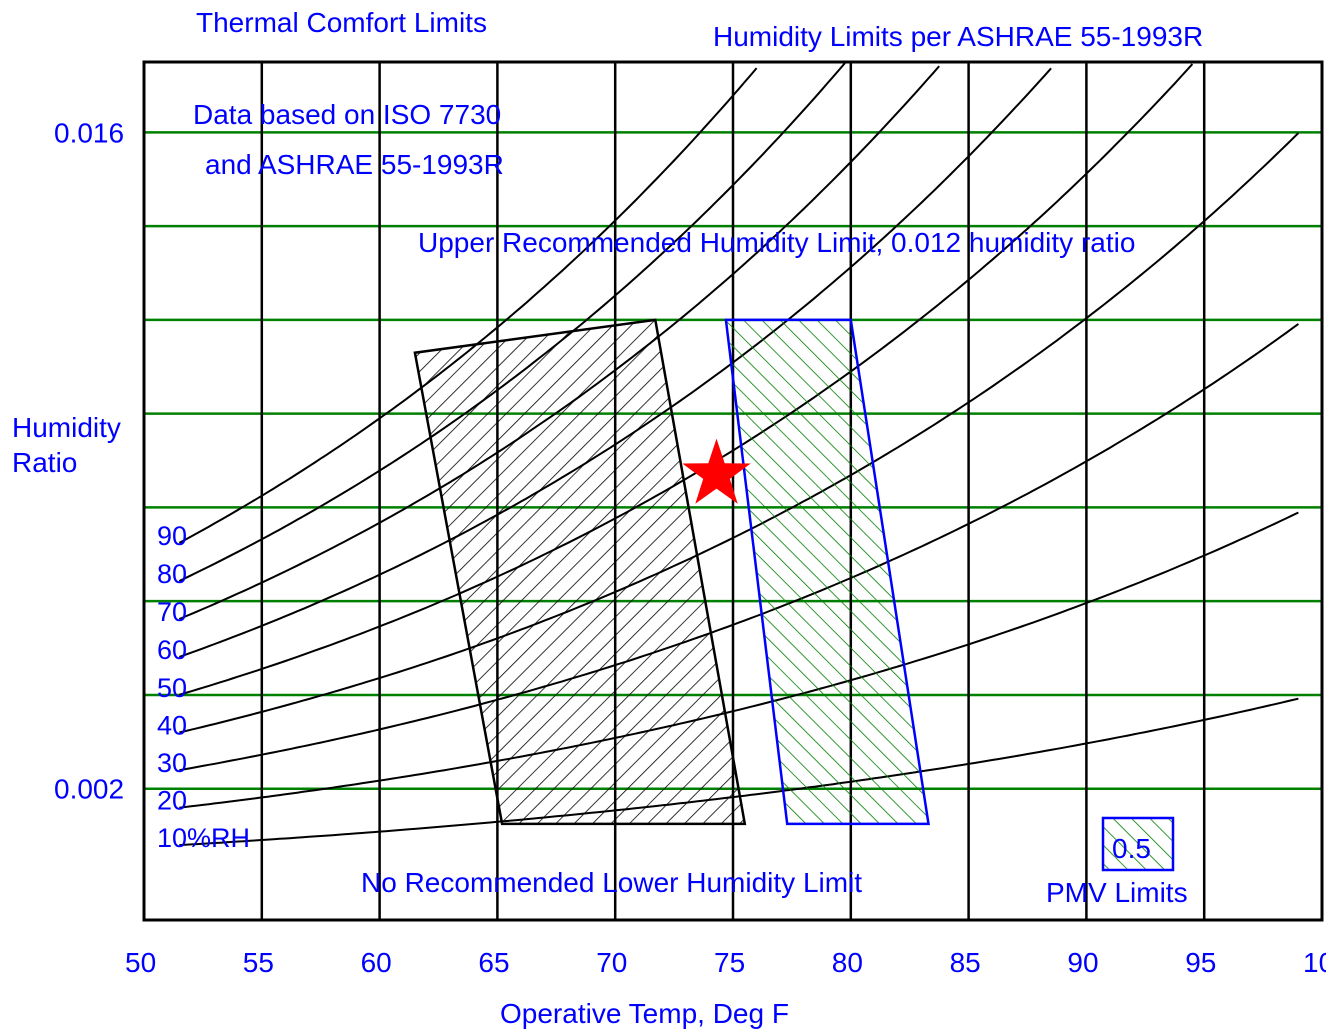 The width and height of the screenshot is (1326, 1031). Describe the element at coordinates (729, 962) in the screenshot. I see `x-tick-label-75: 75` at that location.